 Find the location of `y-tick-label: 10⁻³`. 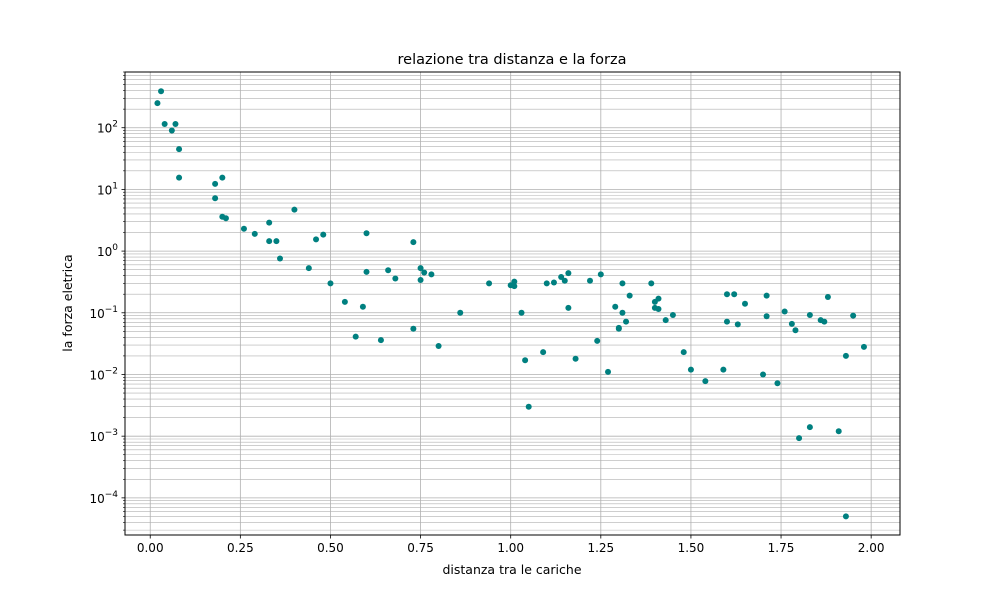

y-tick-label: 10⁻³ is located at coordinates (103, 436).